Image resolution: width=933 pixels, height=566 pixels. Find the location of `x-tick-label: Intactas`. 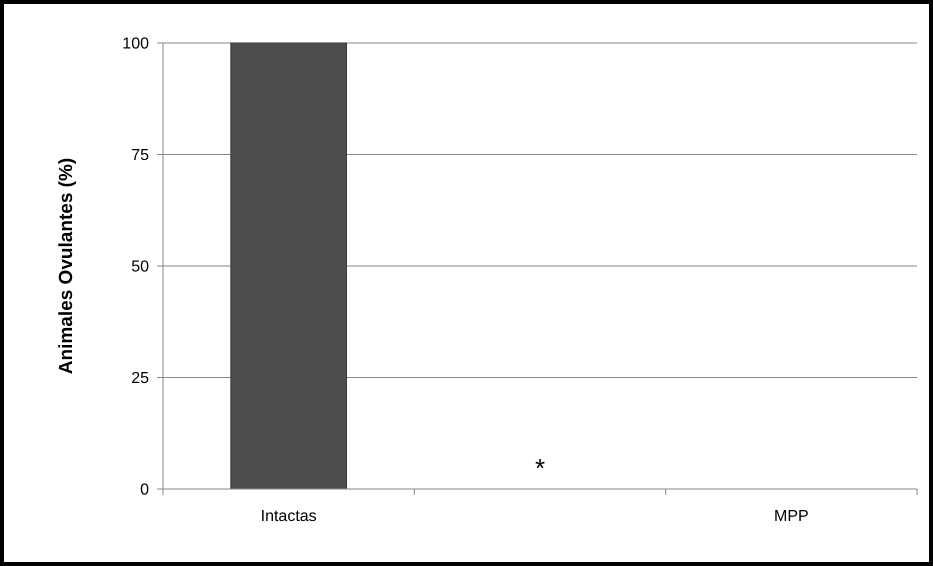

x-tick-label: Intactas is located at coordinates (288, 516).